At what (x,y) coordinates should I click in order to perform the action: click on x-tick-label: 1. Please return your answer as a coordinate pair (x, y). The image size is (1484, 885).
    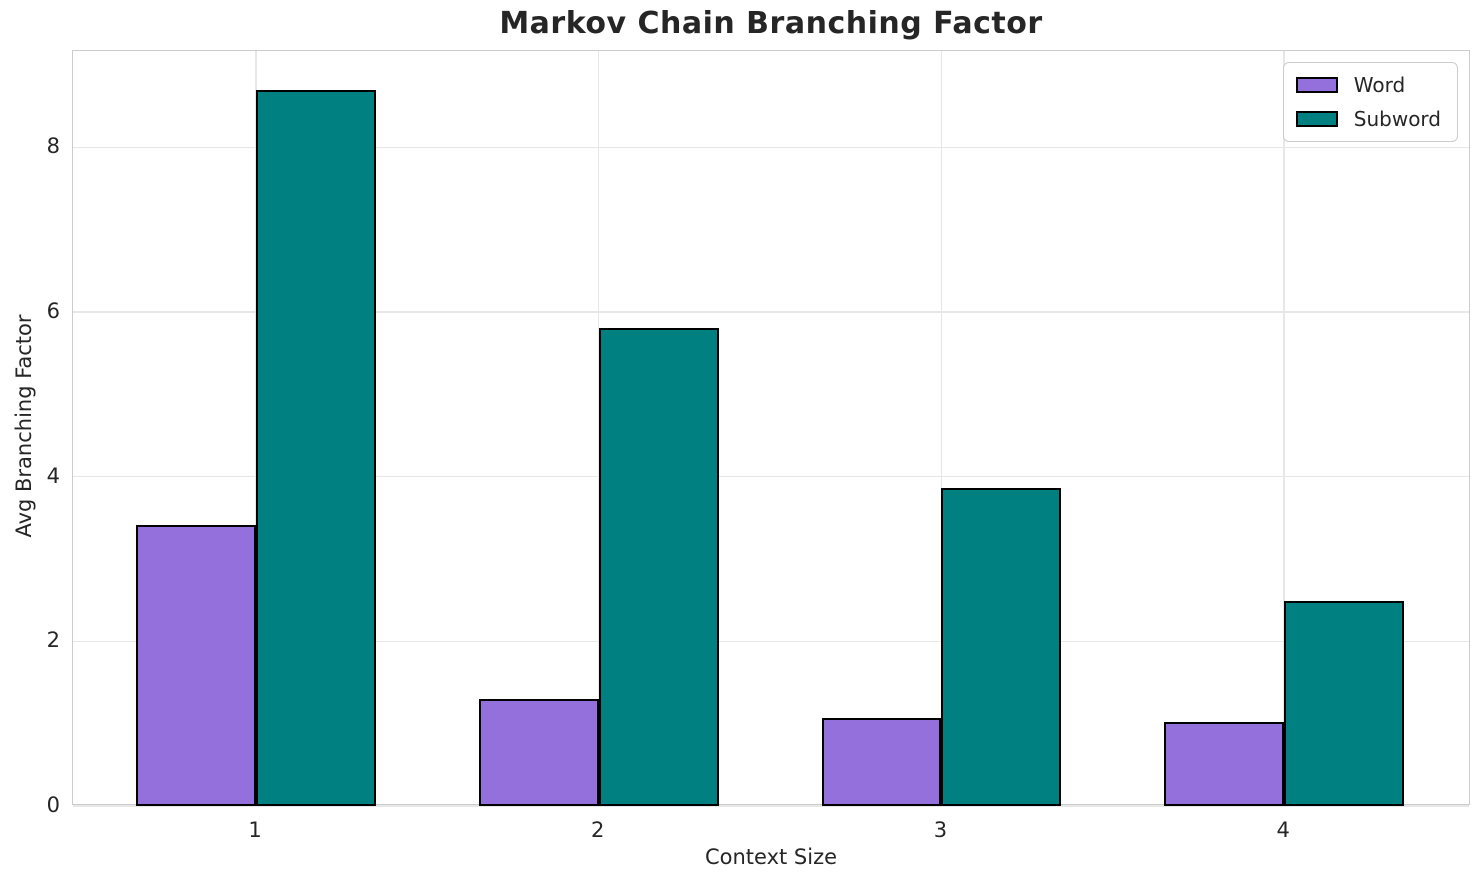
    Looking at the image, I should click on (255, 830).